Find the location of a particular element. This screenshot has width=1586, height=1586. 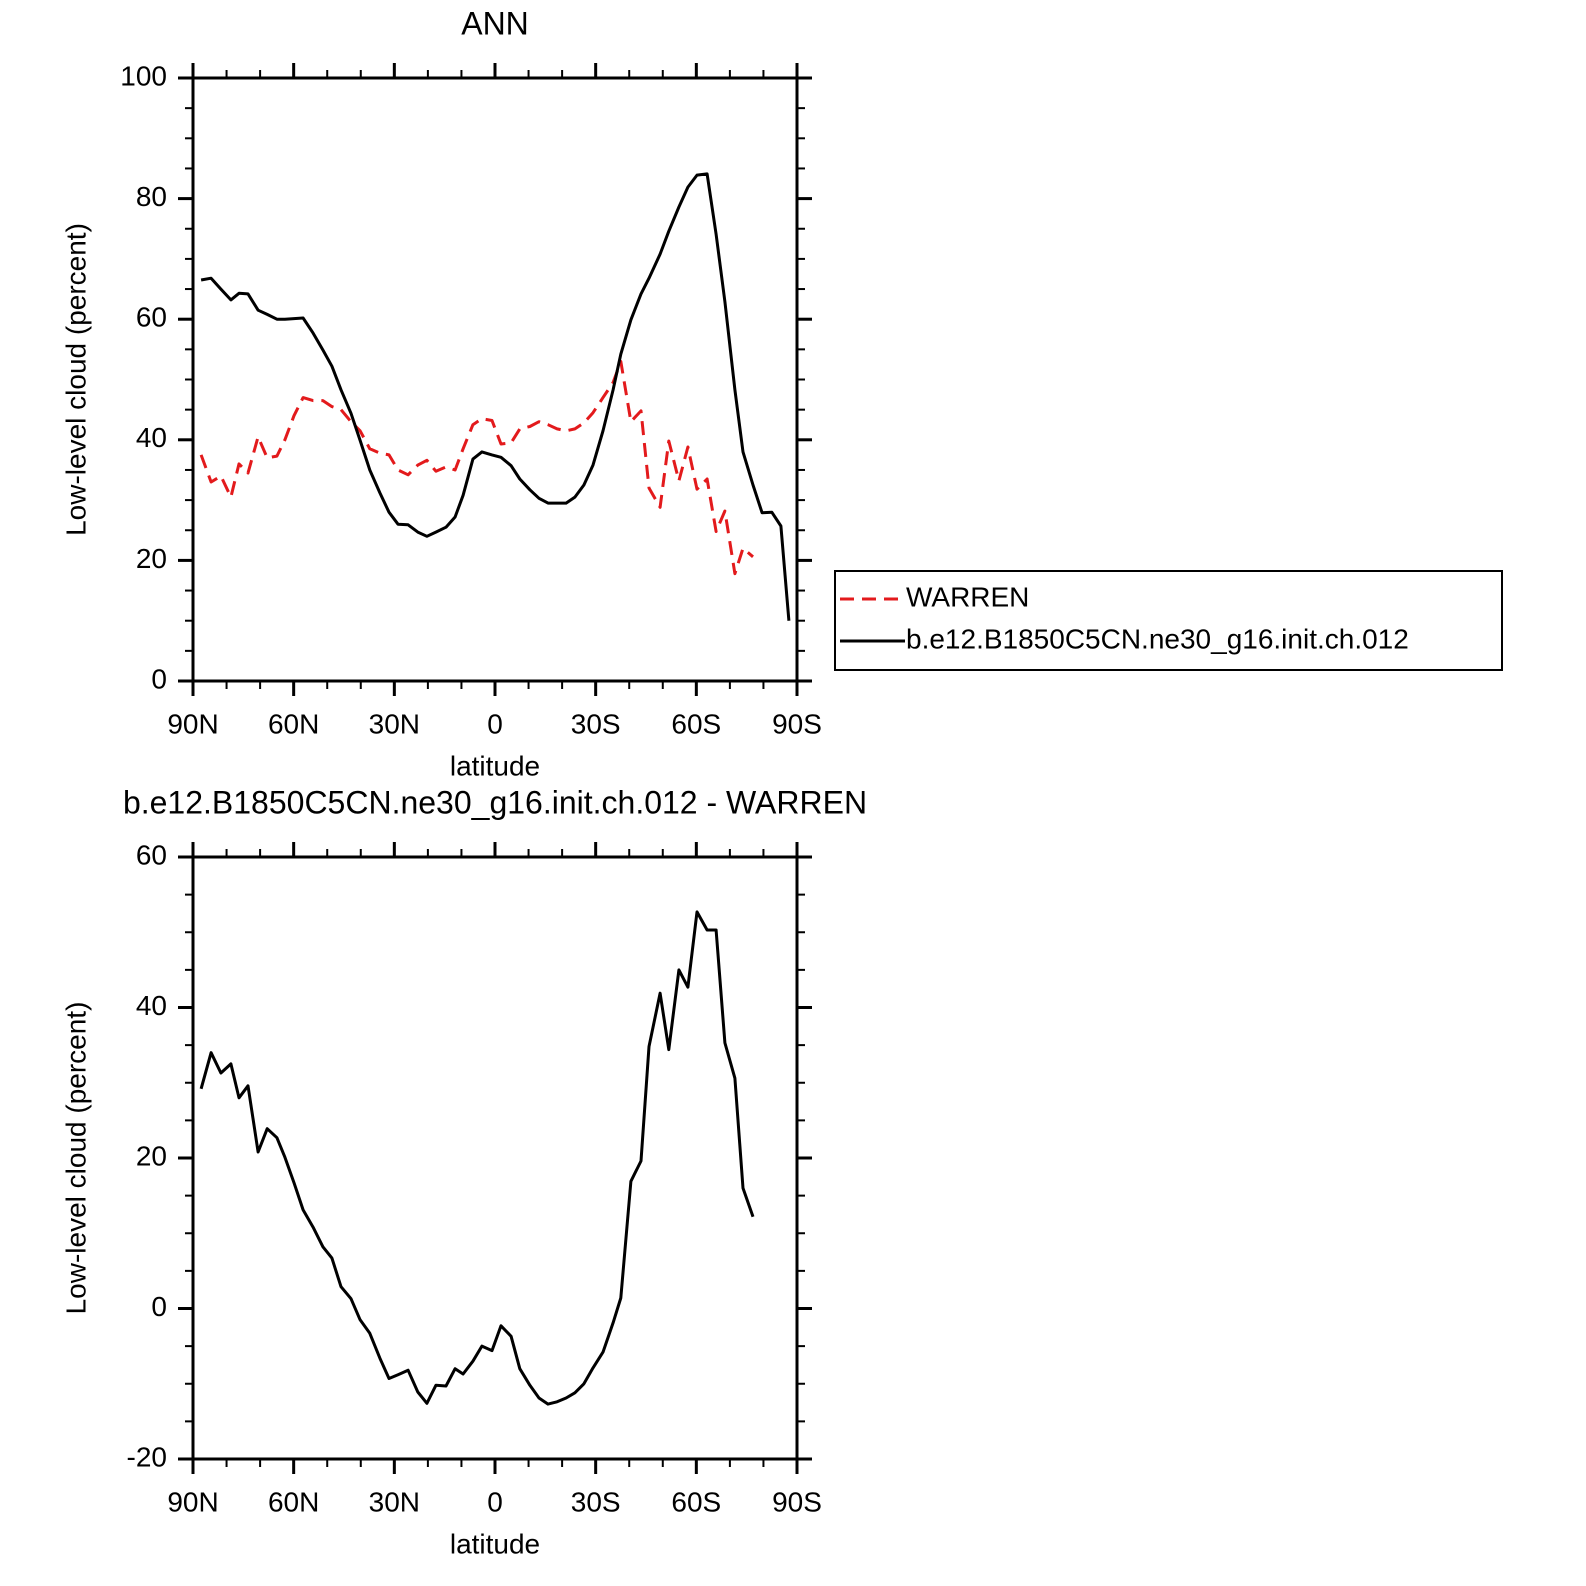

plot-frame is located at coordinates (495, 379).